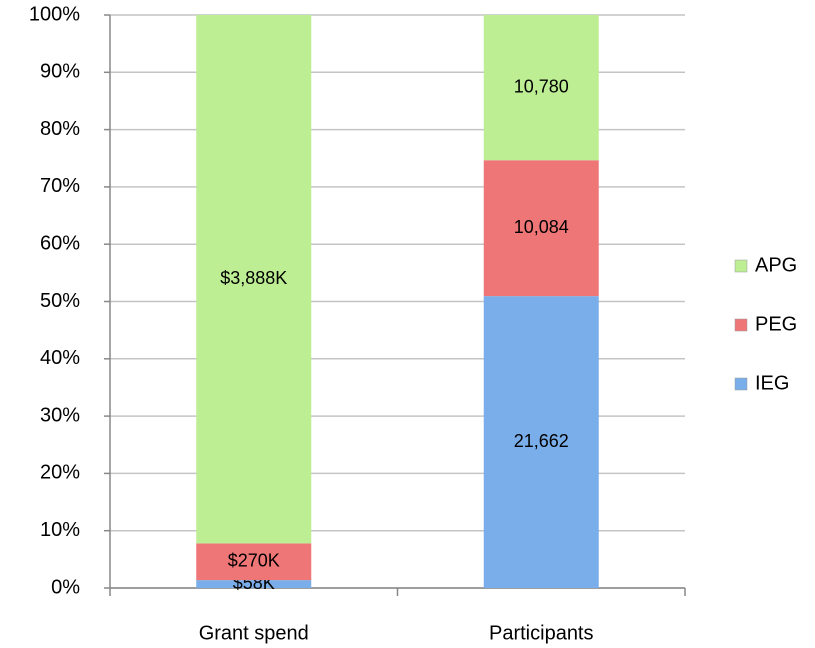 The image size is (815, 648). I want to click on data-label: $270K, so click(254, 561).